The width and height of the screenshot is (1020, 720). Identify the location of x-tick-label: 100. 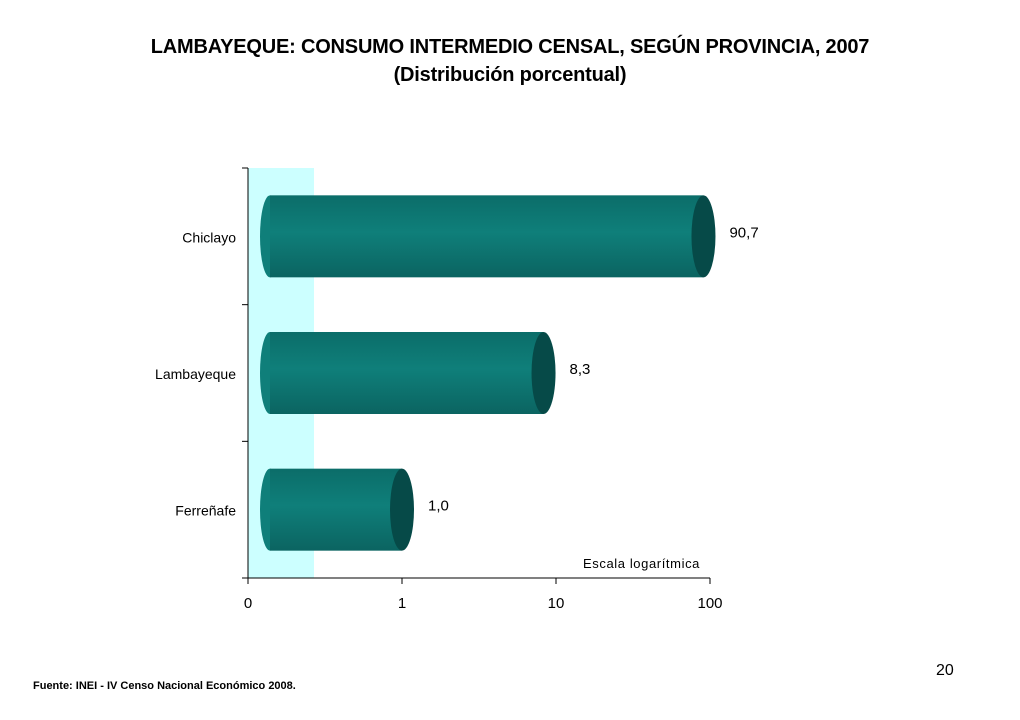
(709, 603).